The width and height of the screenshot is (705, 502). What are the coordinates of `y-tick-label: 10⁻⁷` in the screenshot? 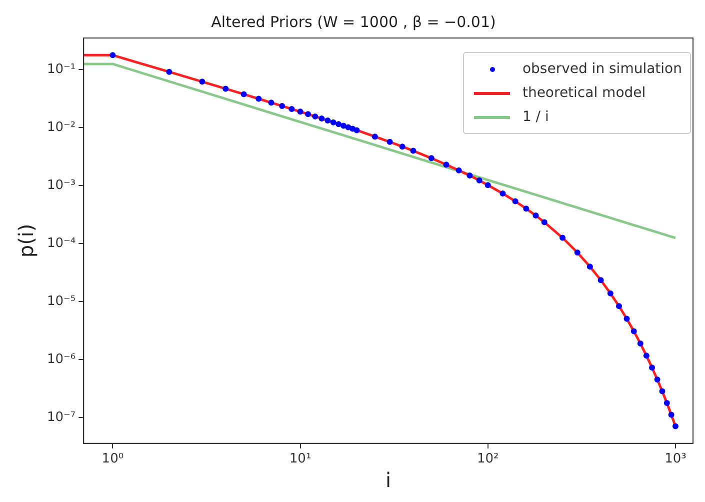 It's located at (61, 418).